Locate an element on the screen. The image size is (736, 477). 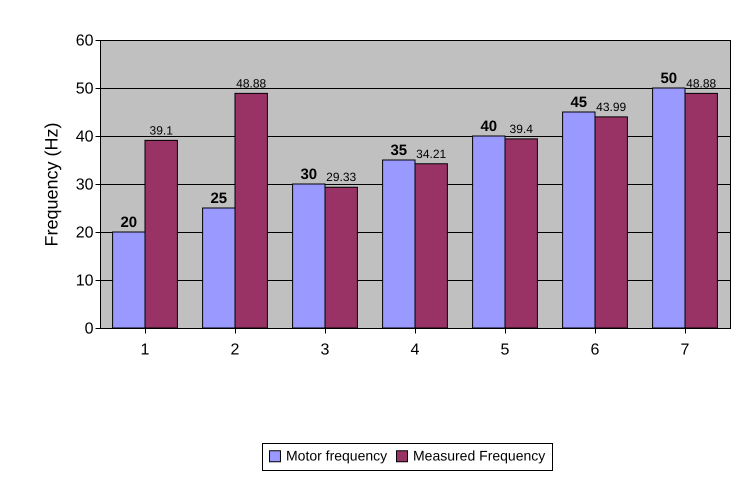
y-axis-title: Frequency (Hz) is located at coordinates (52, 184).